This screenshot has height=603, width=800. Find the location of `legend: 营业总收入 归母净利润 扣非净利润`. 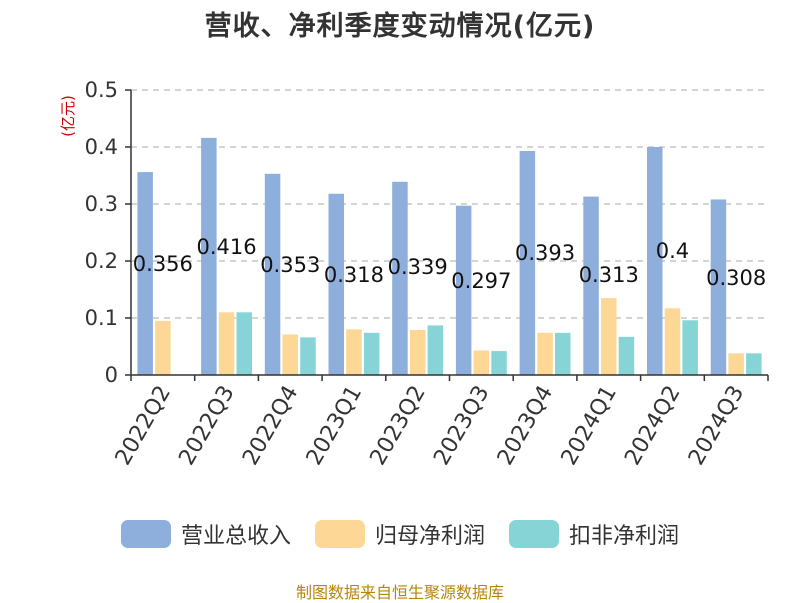

legend: 营业总收入 归母净利润 扣非净利润 is located at coordinates (400, 534).